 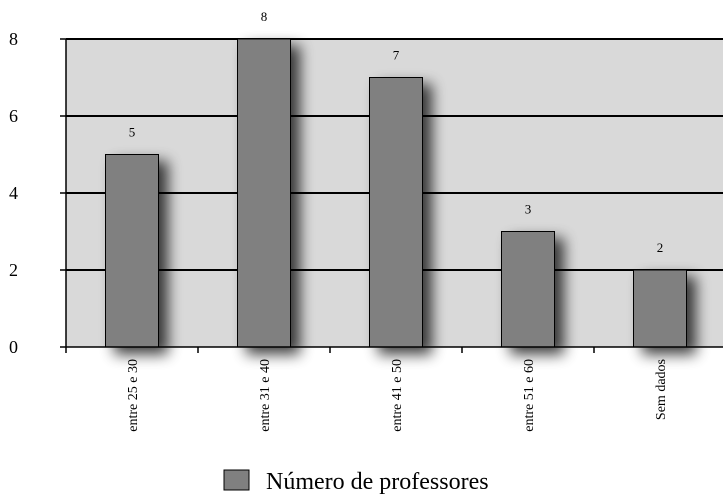 I want to click on y-tick-label: 2, so click(x=13, y=270).